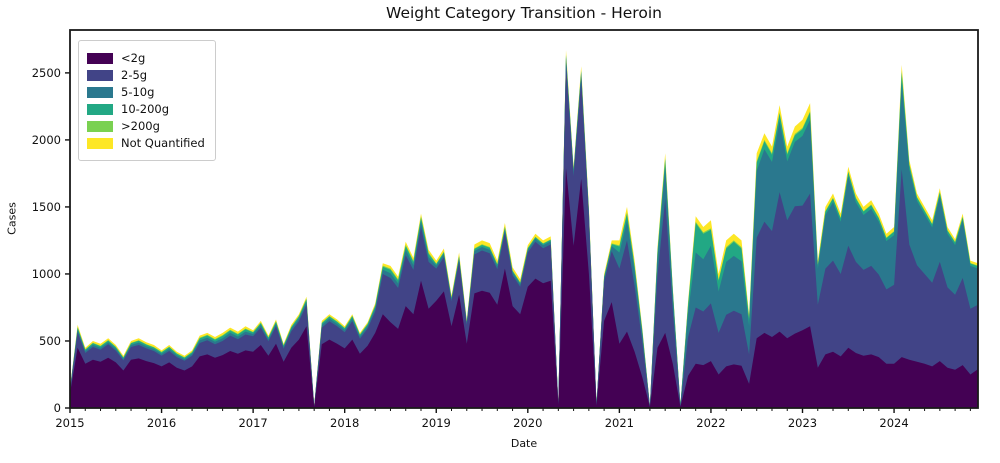  Describe the element at coordinates (524, 443) in the screenshot. I see `x-axis-label: Date` at that location.